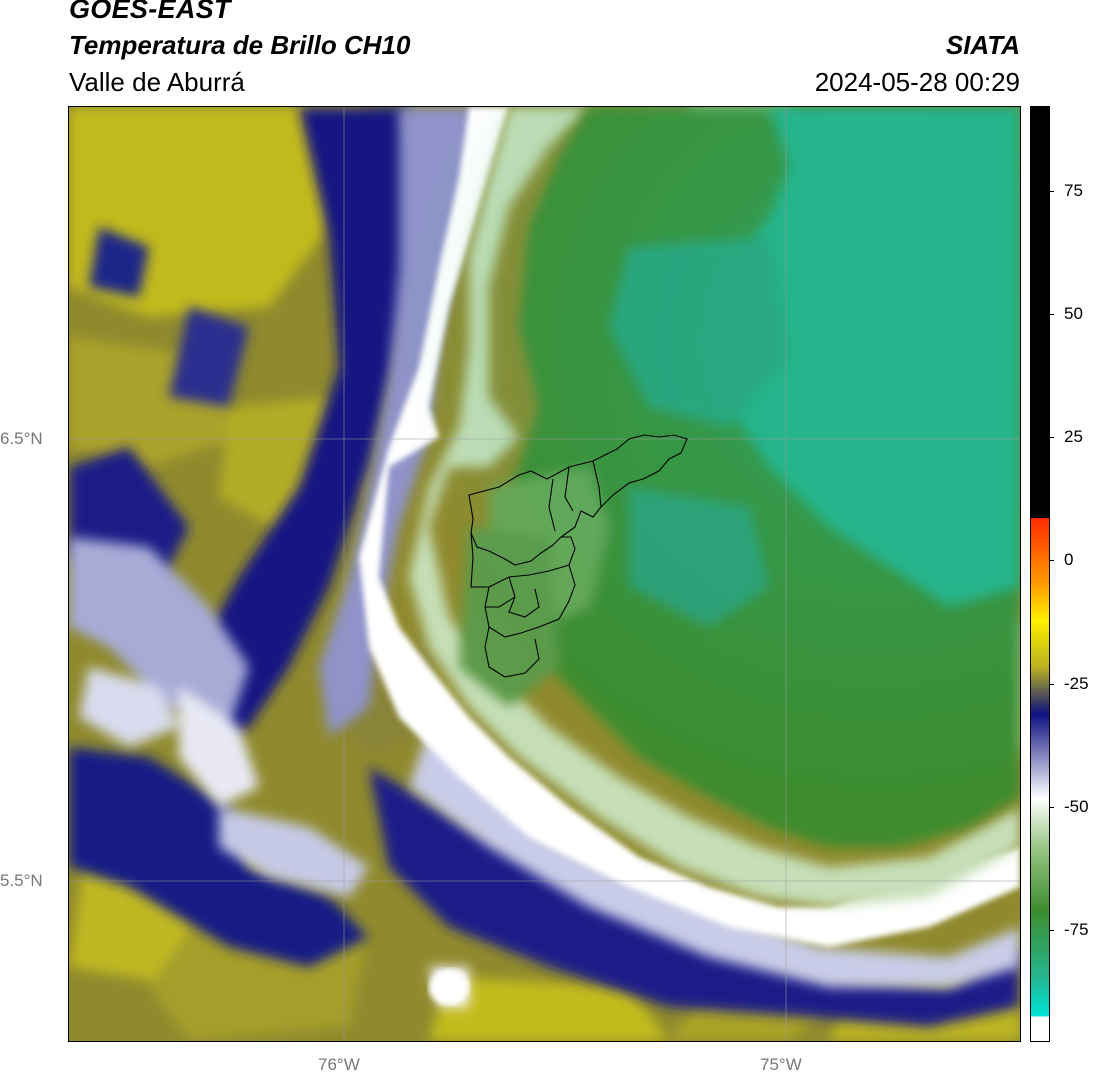  I want to click on valle-de-aburra-boundaries, so click(578, 556).